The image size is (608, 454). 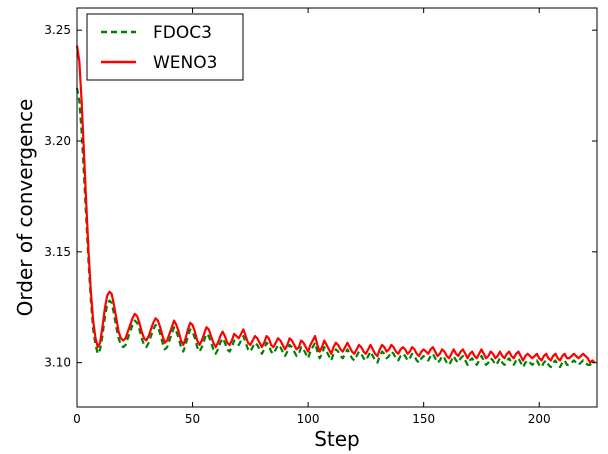 I want to click on legend-box, so click(x=165, y=47).